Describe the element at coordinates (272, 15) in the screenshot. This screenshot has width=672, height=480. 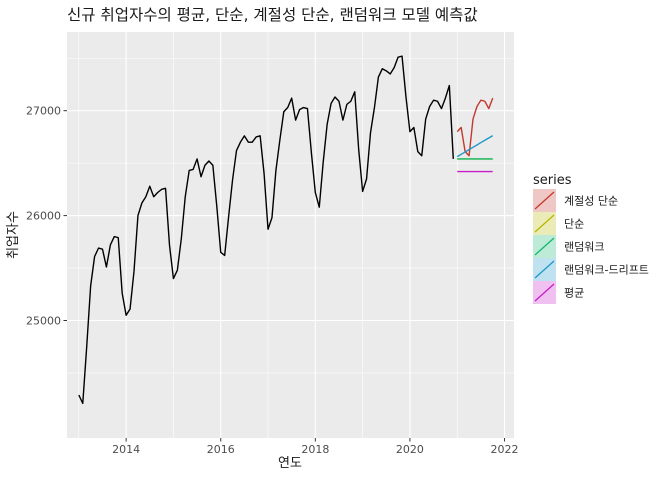
I see `chart-title: 신규 취업자수의 평균, 단순, 계절성 단순, 랜덤워크 모델 예측값` at that location.